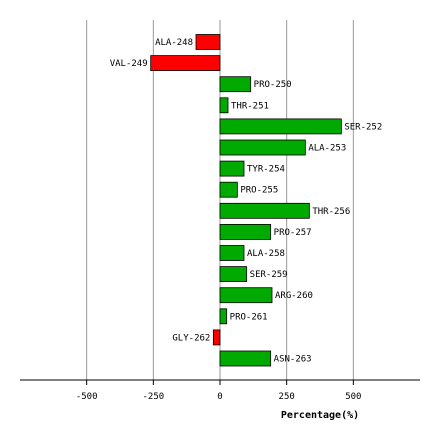  What do you see at coordinates (259, 191) in the screenshot?
I see `bar-label-pro-255: PRO-255` at bounding box center [259, 191].